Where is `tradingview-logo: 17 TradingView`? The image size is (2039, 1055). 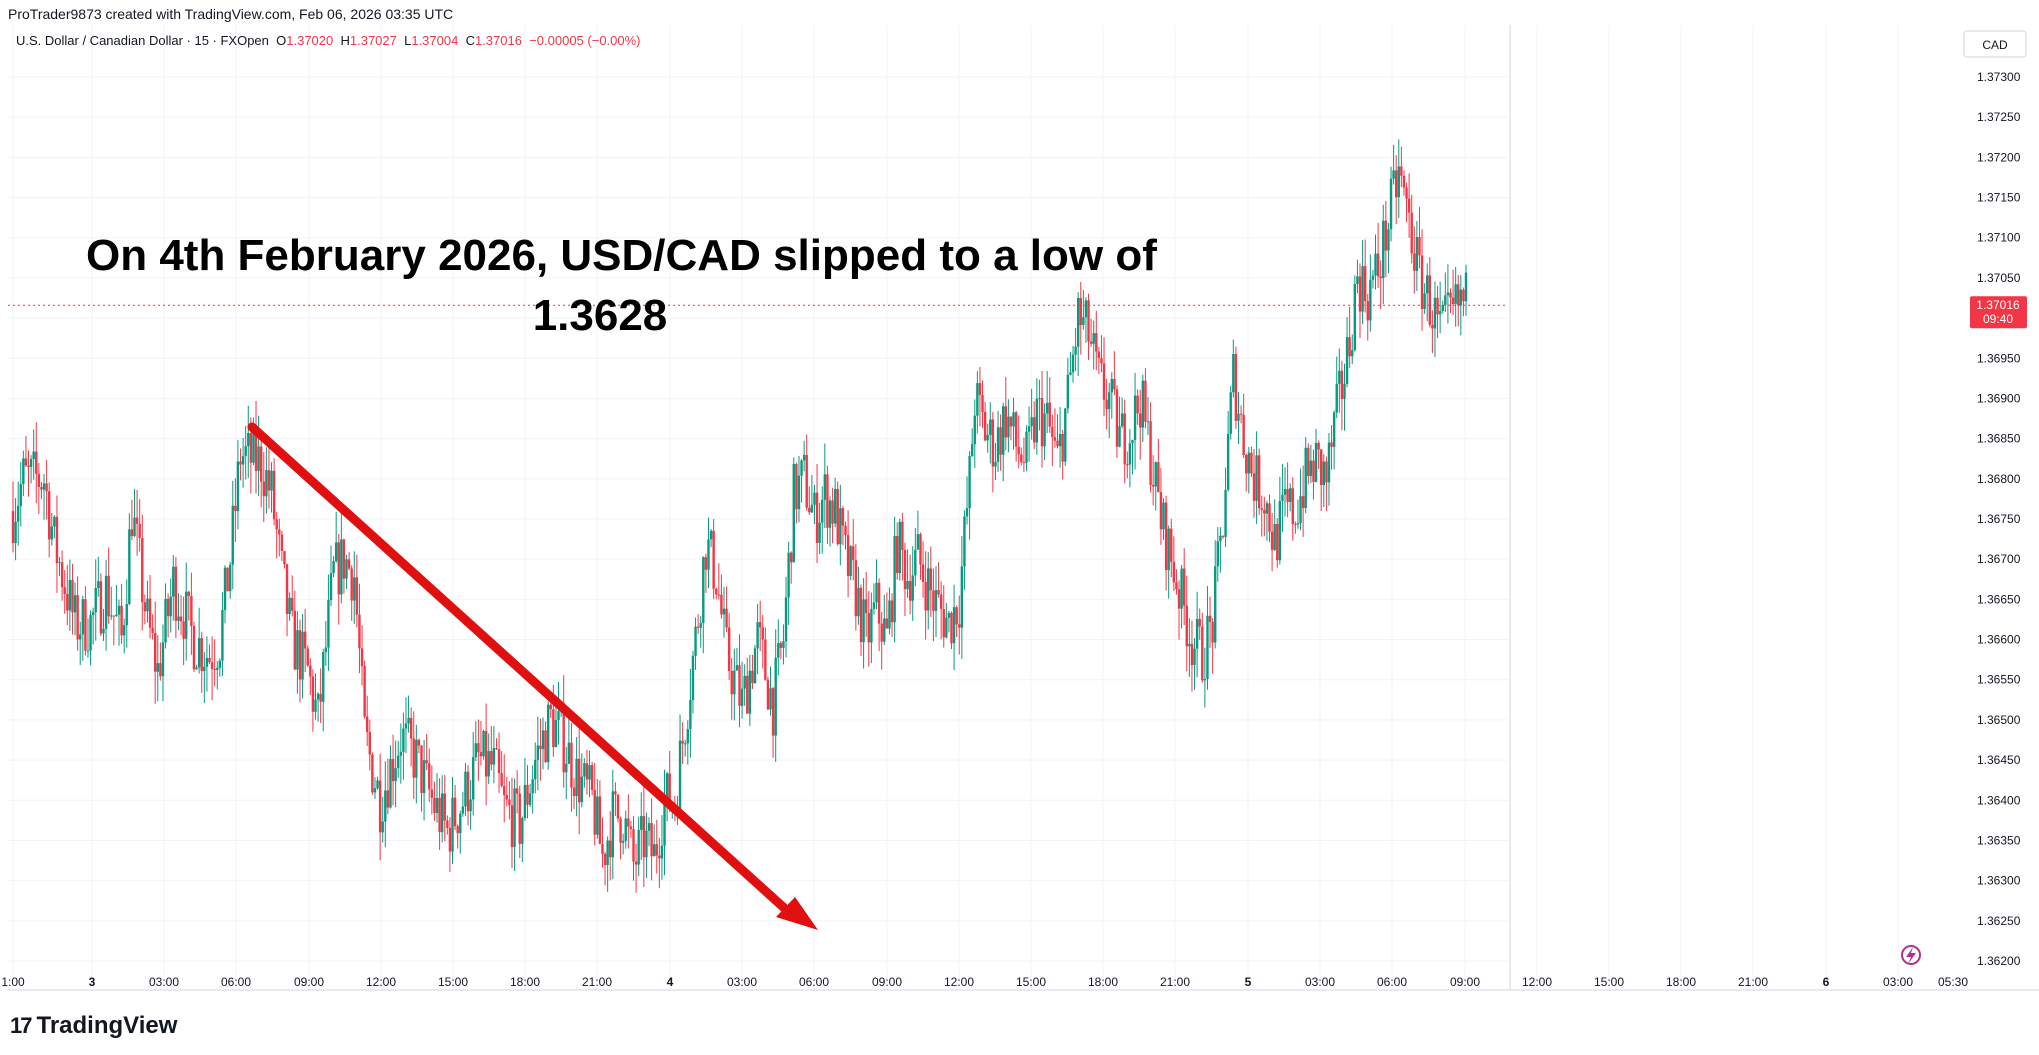 tradingview-logo: 17 TradingView is located at coordinates (93, 1026).